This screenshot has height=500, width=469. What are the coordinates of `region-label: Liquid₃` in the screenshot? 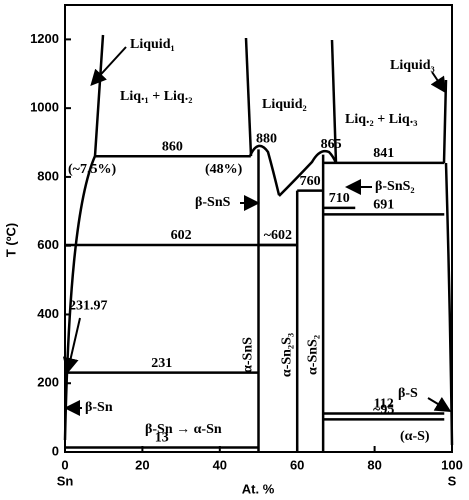 It's located at (412, 65).